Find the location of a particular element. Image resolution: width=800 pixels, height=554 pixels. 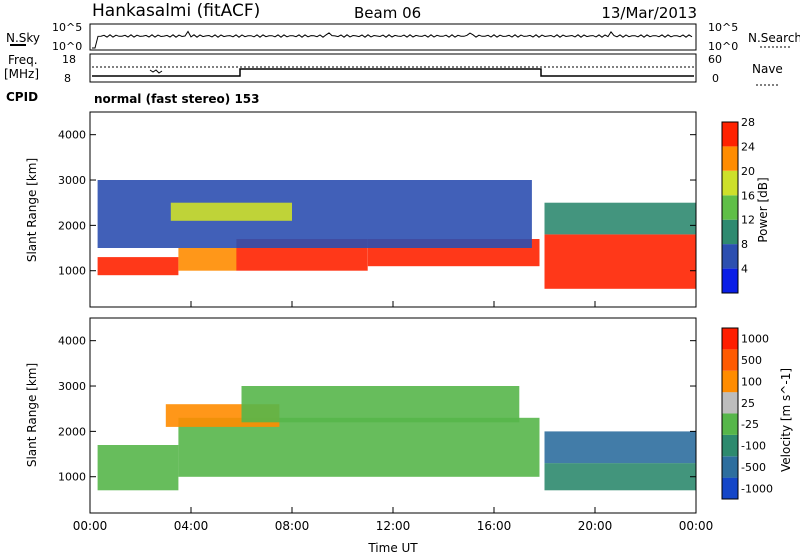

nsky-panel: N.Sky 10^5 10^0 10^5 10^0 N.Search is located at coordinates (403, 37).